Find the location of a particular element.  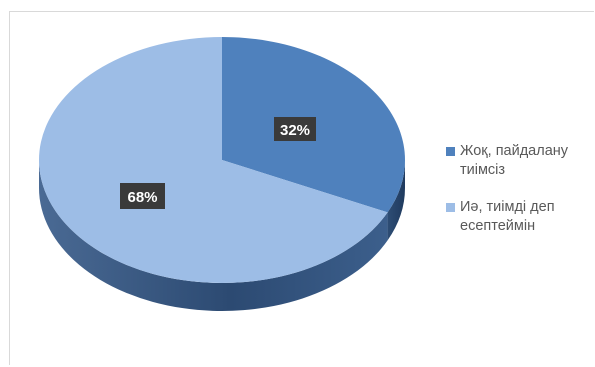

svg-text: 32% is located at coordinates (295, 130).